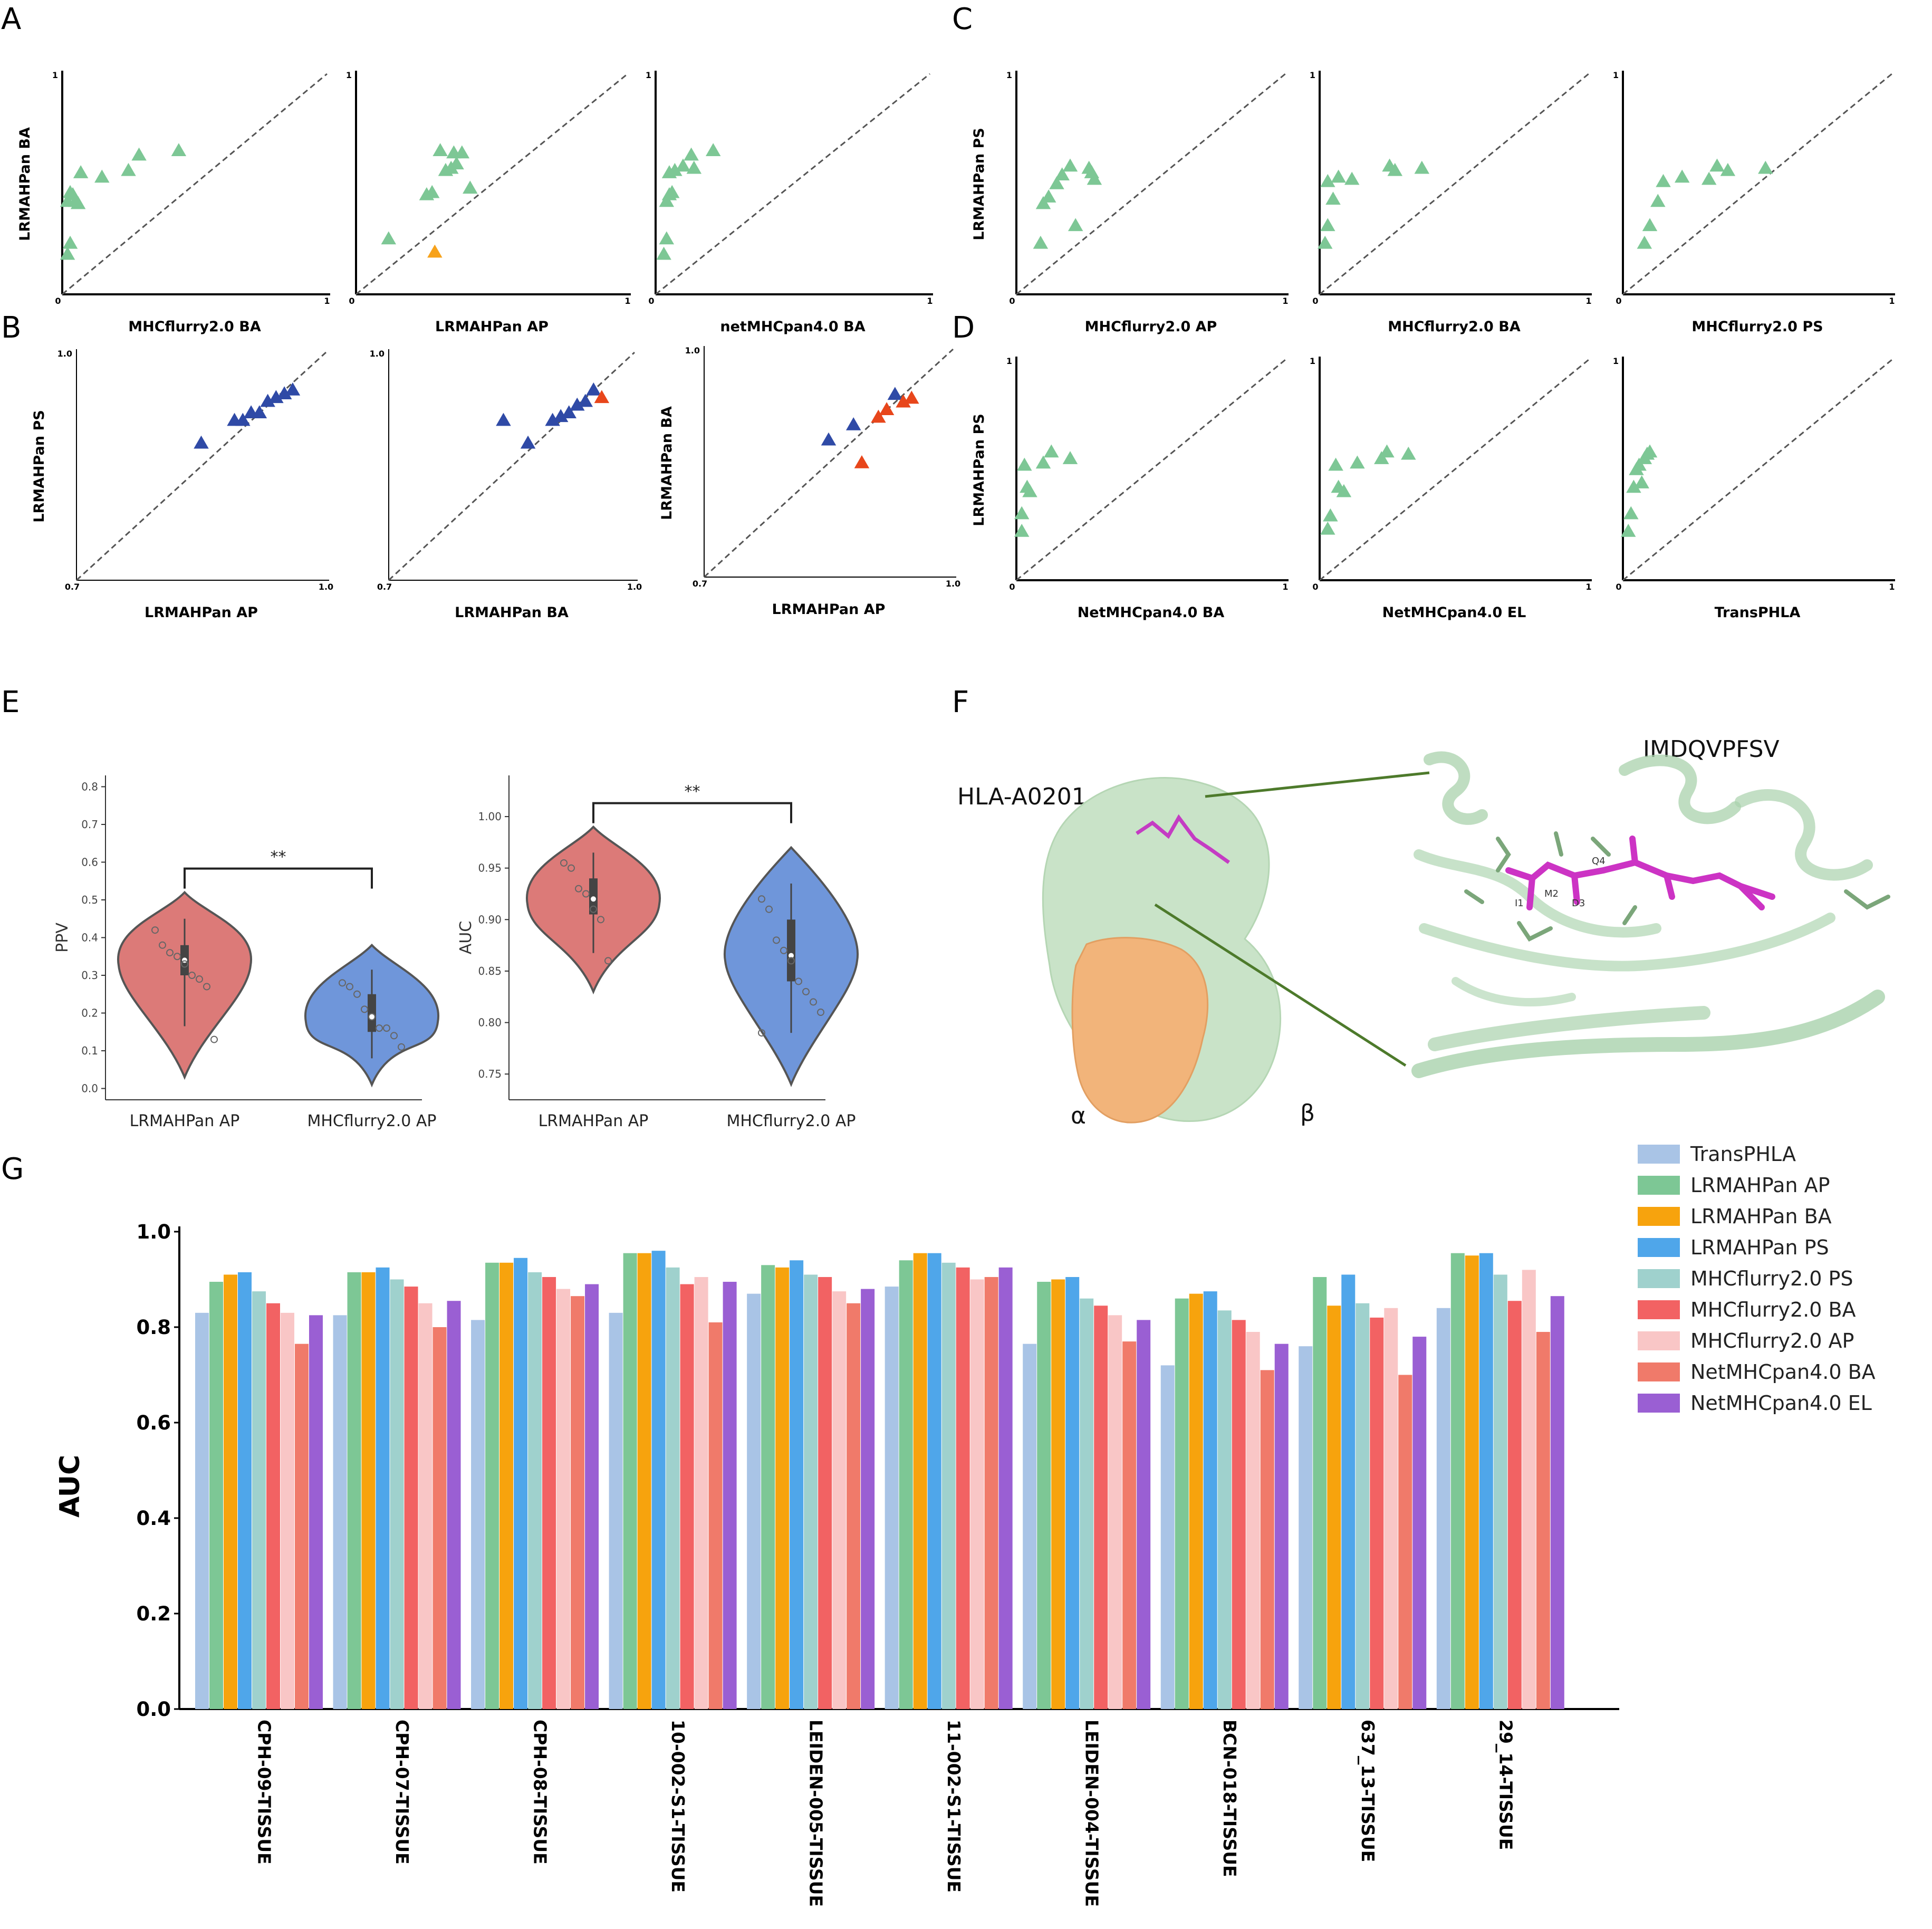 Image resolution: width=1932 pixels, height=1929 pixels. I want to click on scatter-b3: 0.7 1.0 1.0 LRMAHPan AP LRMAHPan BA, so click(810, 482).